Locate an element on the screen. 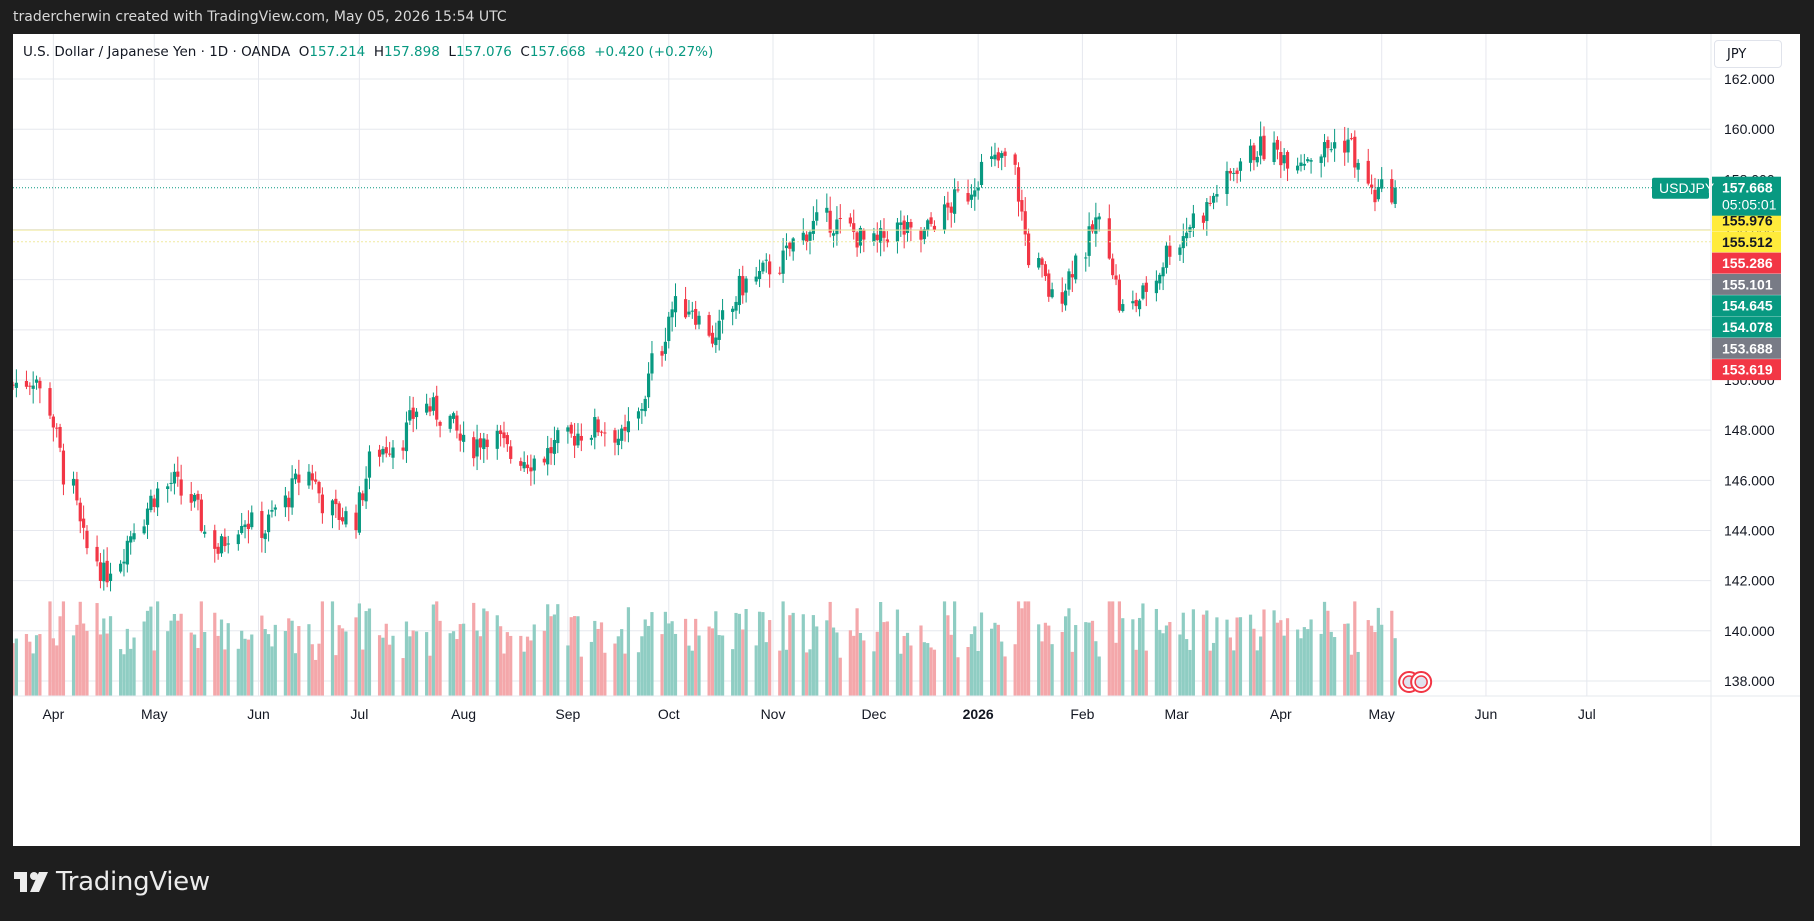 This screenshot has height=921, width=1814. volume-bars is located at coordinates (705, 648).